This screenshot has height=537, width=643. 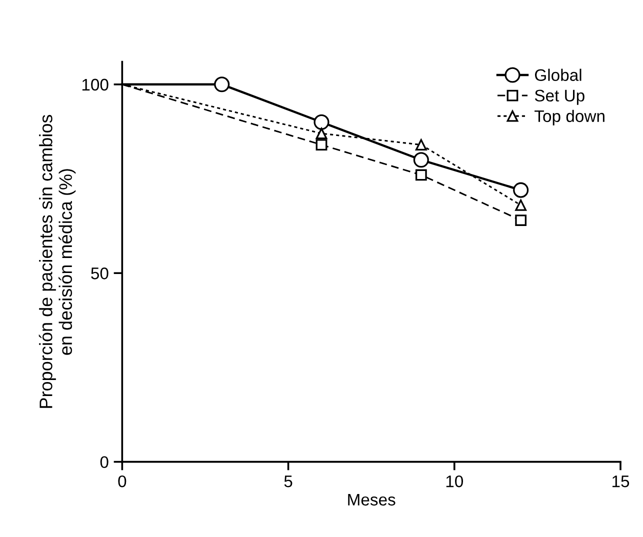 What do you see at coordinates (99, 274) in the screenshot?
I see `y-tick-label: 50` at bounding box center [99, 274].